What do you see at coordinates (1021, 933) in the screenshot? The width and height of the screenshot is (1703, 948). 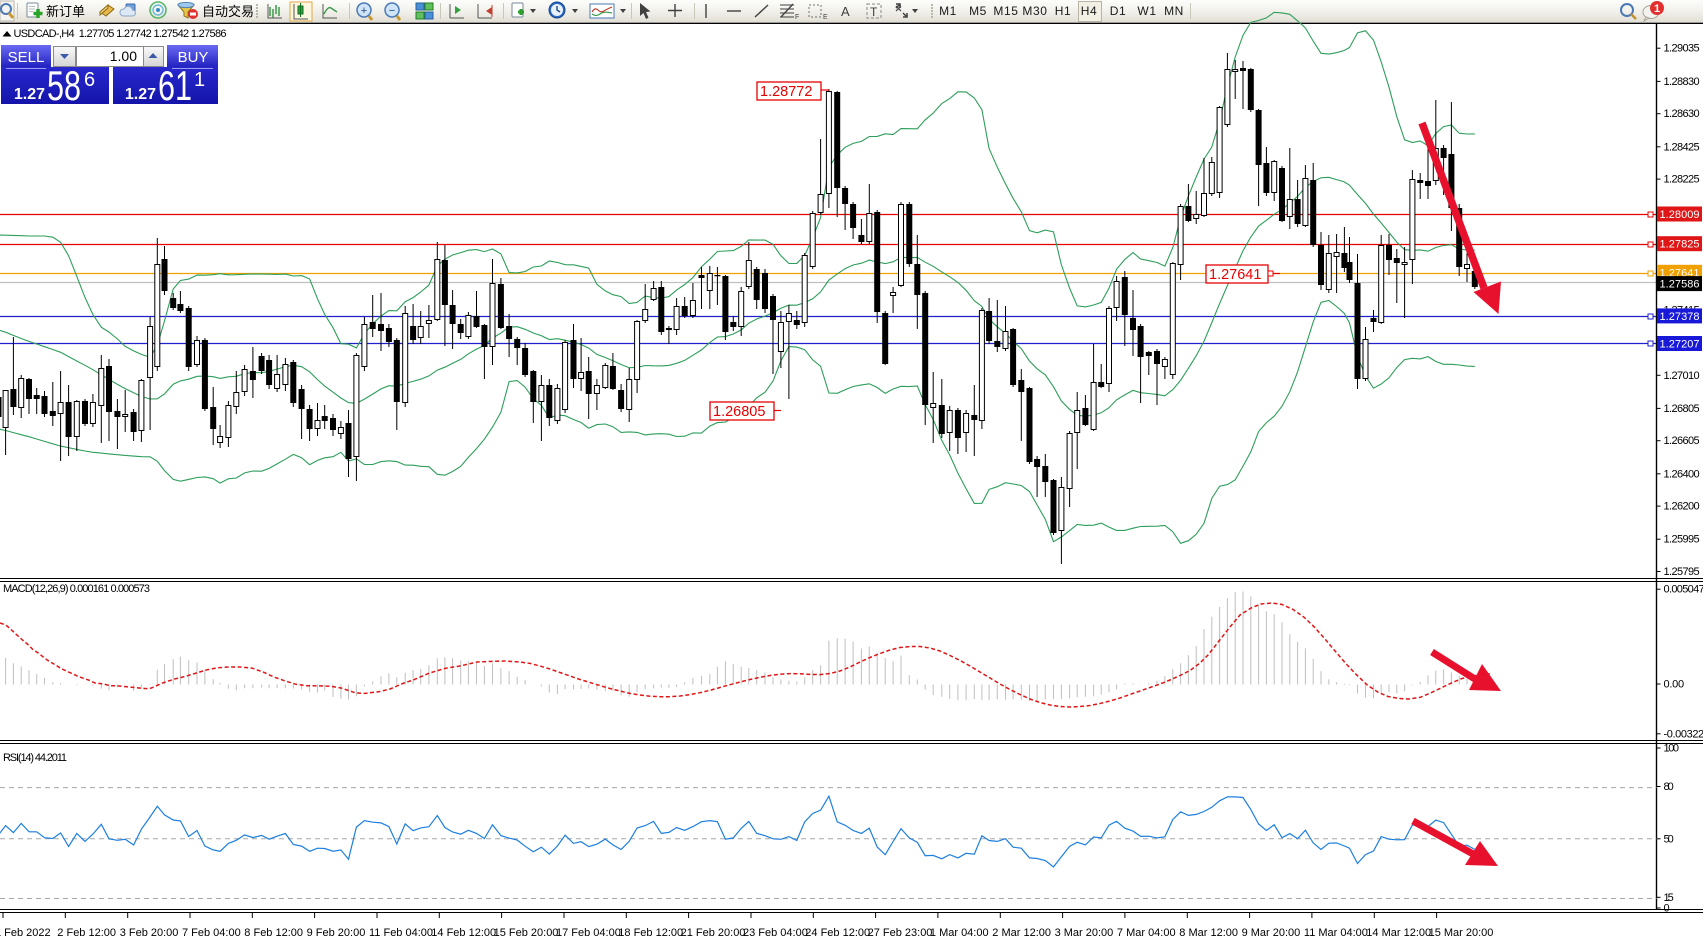 I see `svg-text: 2 Mar 12:00` at bounding box center [1021, 933].